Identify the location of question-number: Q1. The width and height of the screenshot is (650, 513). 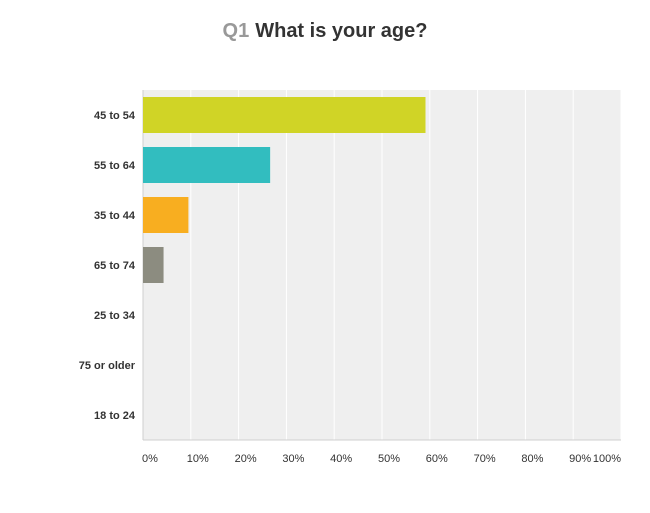
(236, 31).